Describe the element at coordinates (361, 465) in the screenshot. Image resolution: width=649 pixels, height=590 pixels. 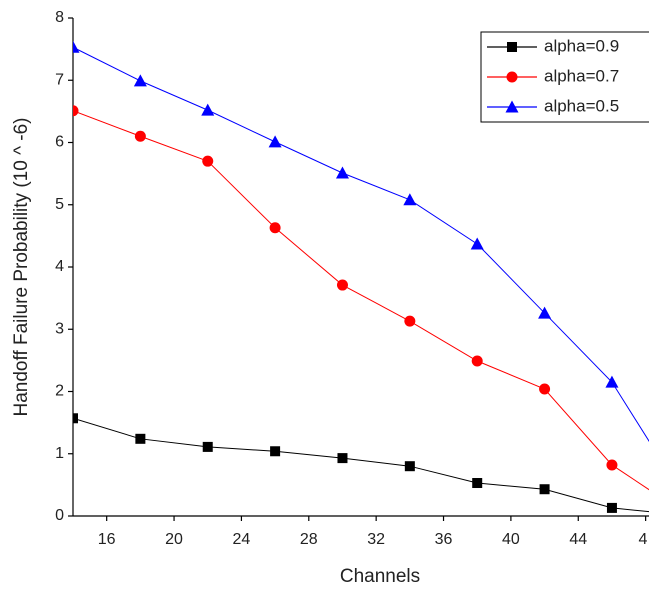
I see `series-line` at that location.